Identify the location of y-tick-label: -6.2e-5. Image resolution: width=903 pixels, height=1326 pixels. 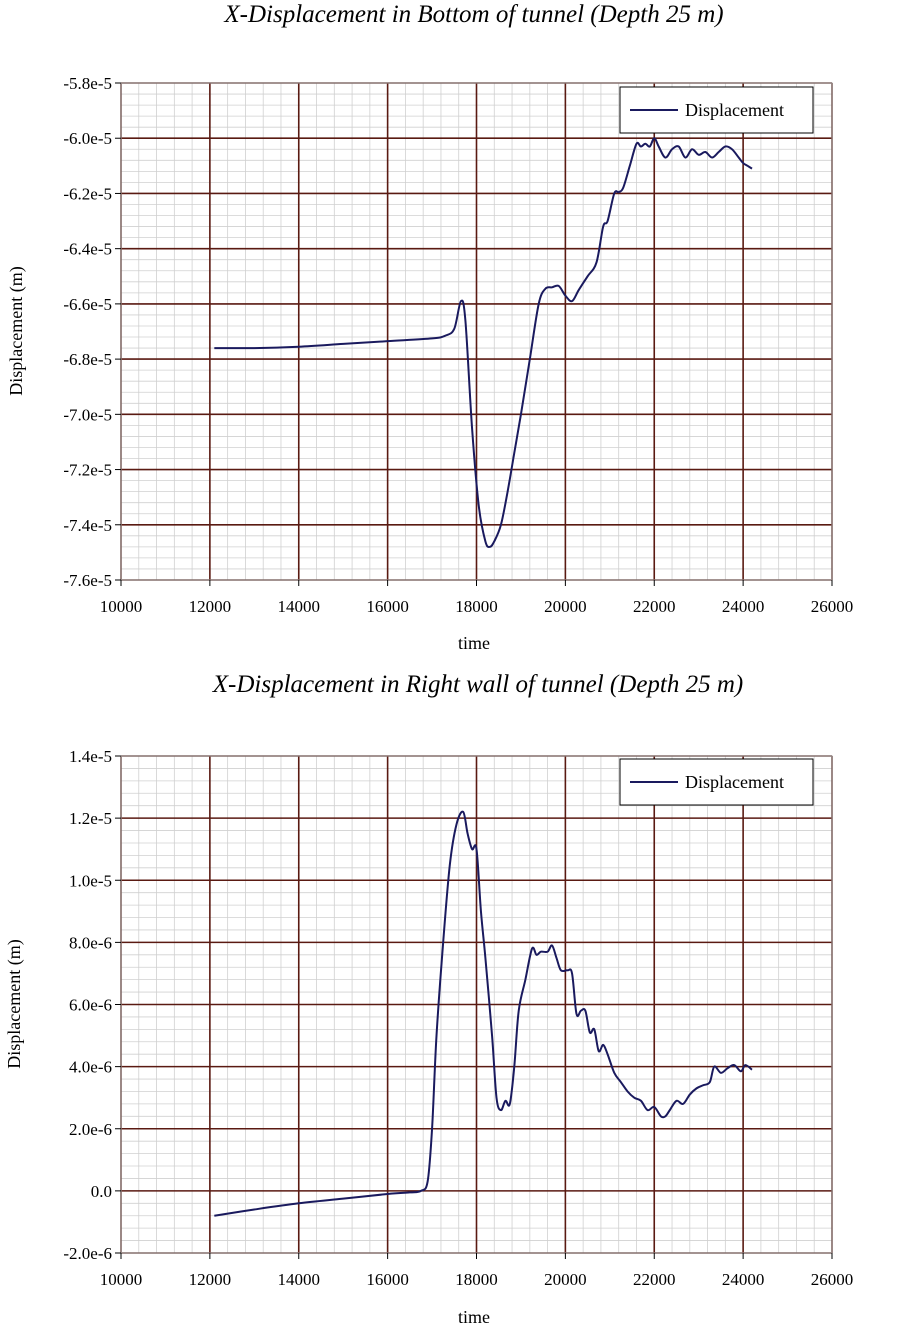
(87, 193).